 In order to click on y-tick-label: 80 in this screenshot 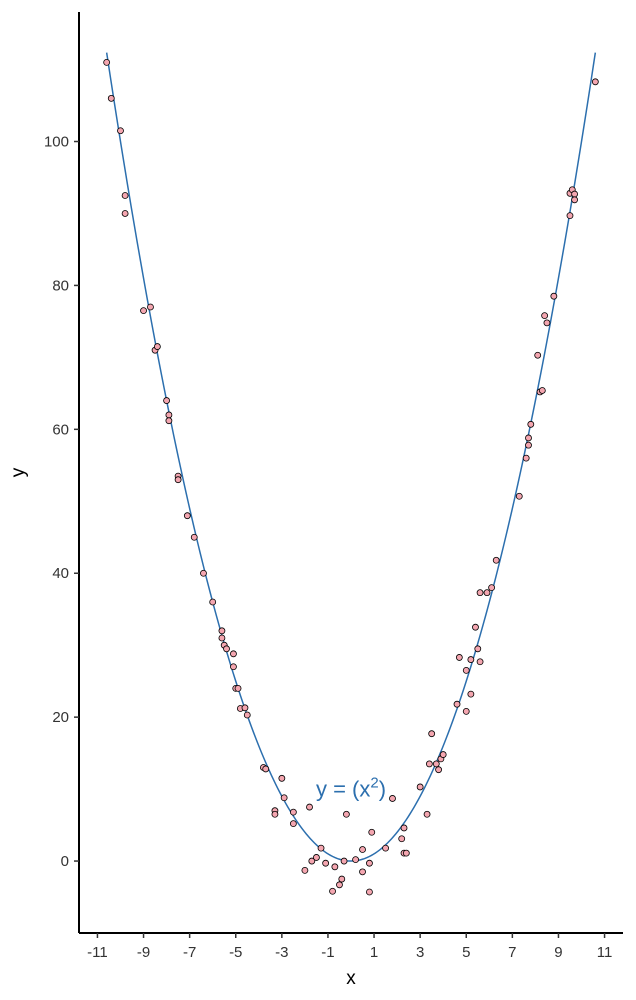, I will do `click(60, 285)`.